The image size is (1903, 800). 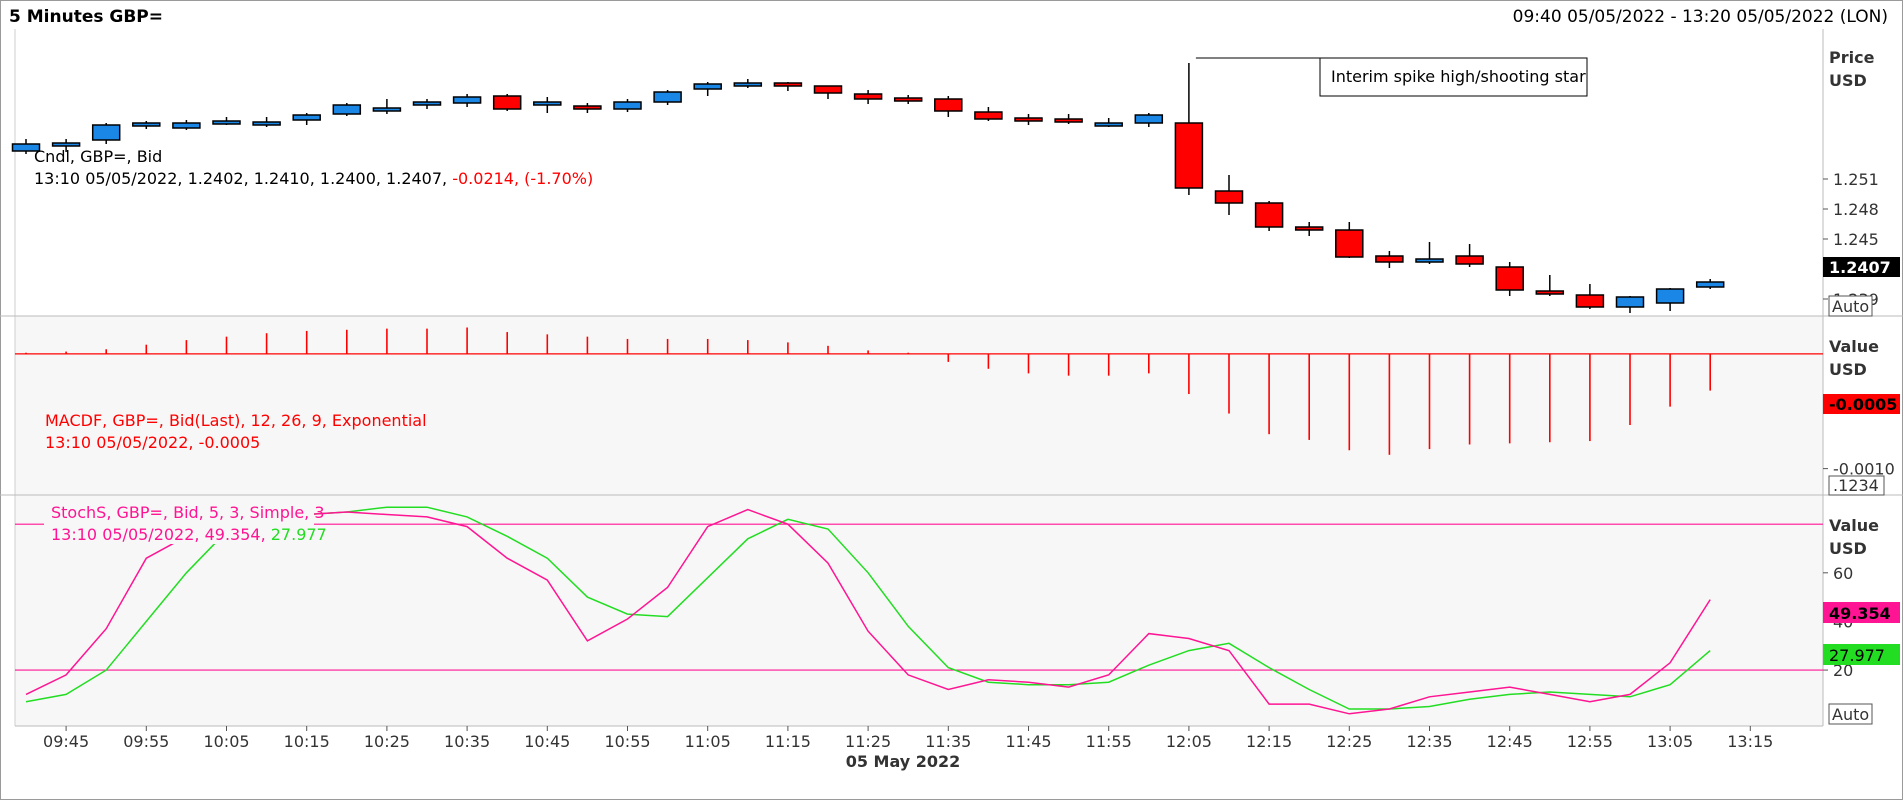 What do you see at coordinates (868, 741) in the screenshot?
I see `x-tick-label: 11:25` at bounding box center [868, 741].